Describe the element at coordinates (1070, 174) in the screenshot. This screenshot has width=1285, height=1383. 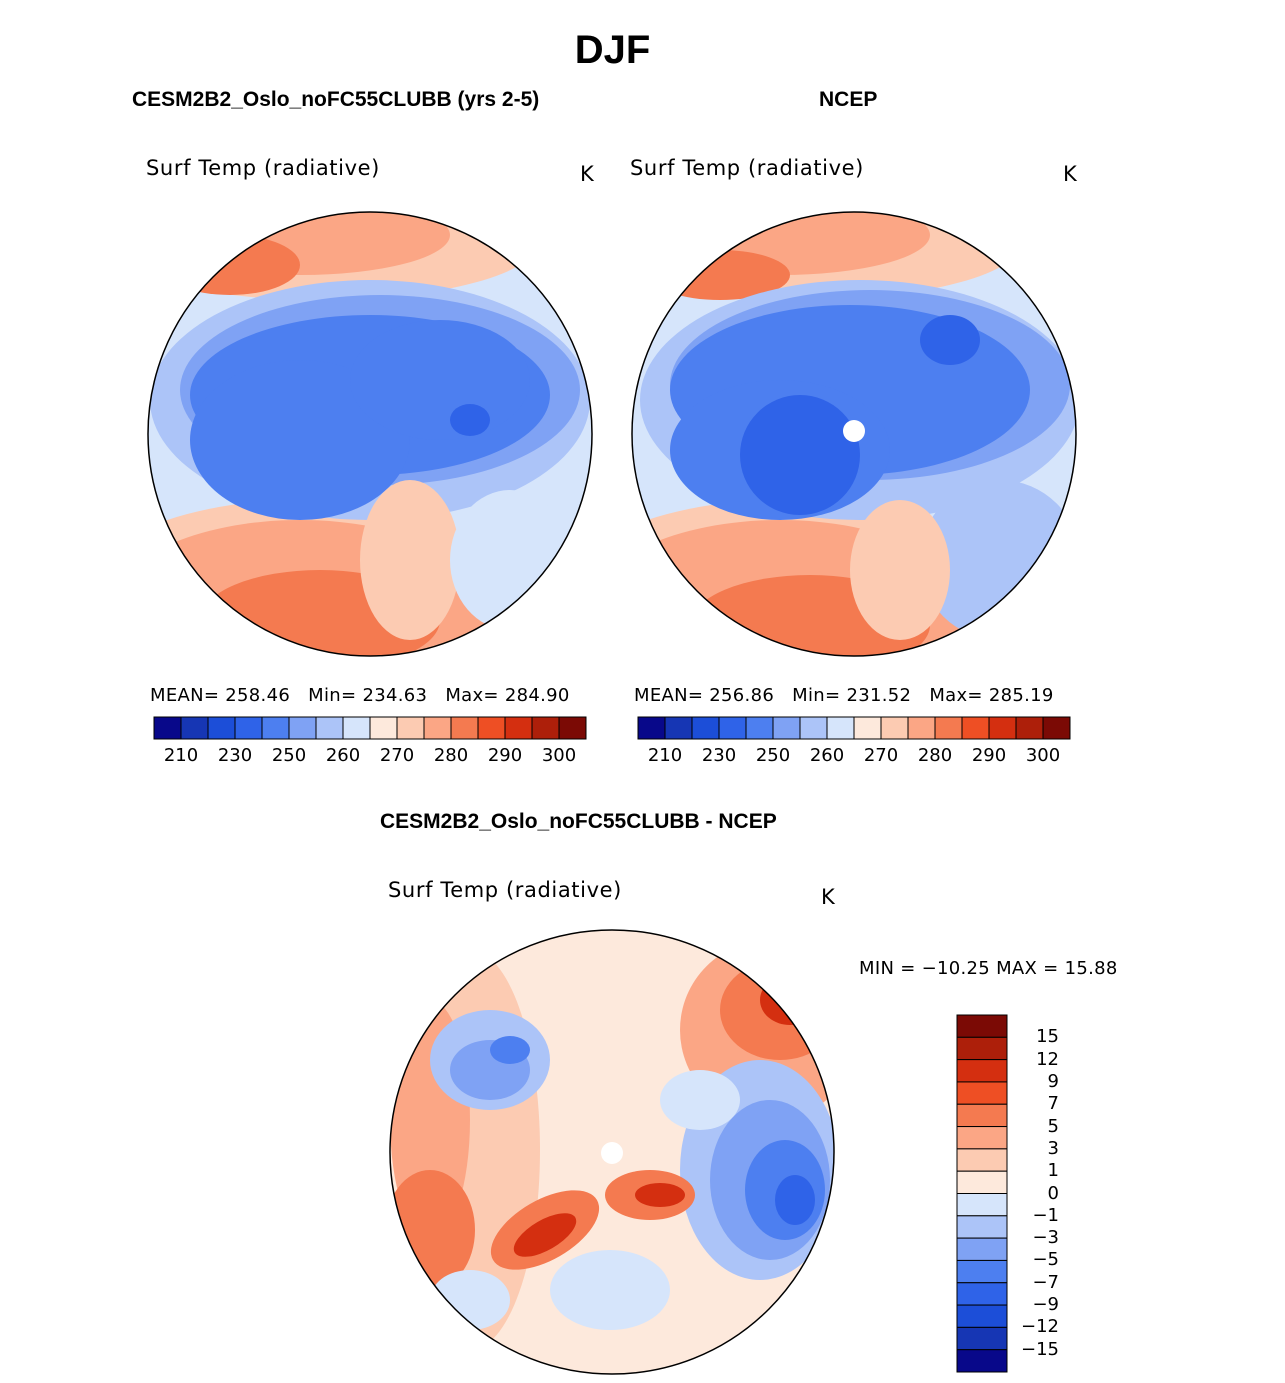
I see `obs-units-label: K` at that location.